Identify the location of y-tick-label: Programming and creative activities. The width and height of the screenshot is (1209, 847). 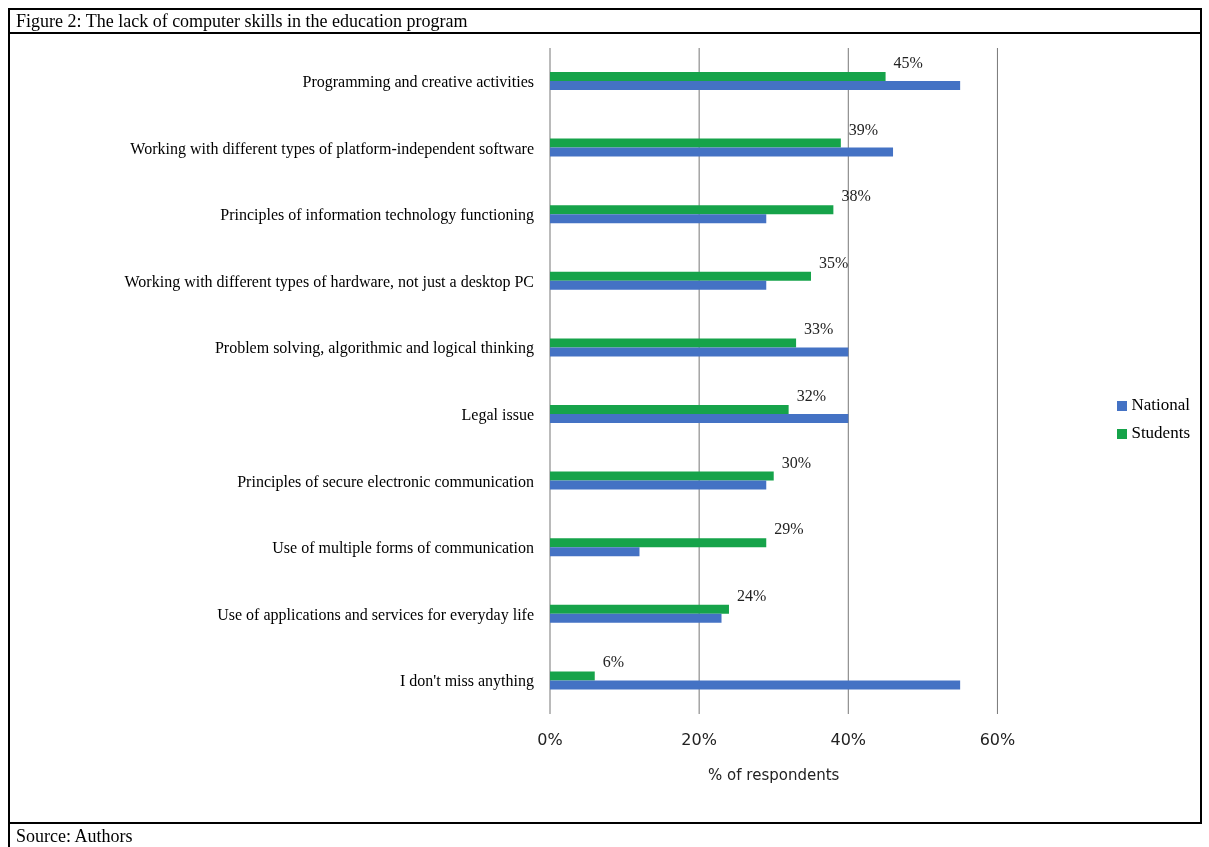
(418, 81).